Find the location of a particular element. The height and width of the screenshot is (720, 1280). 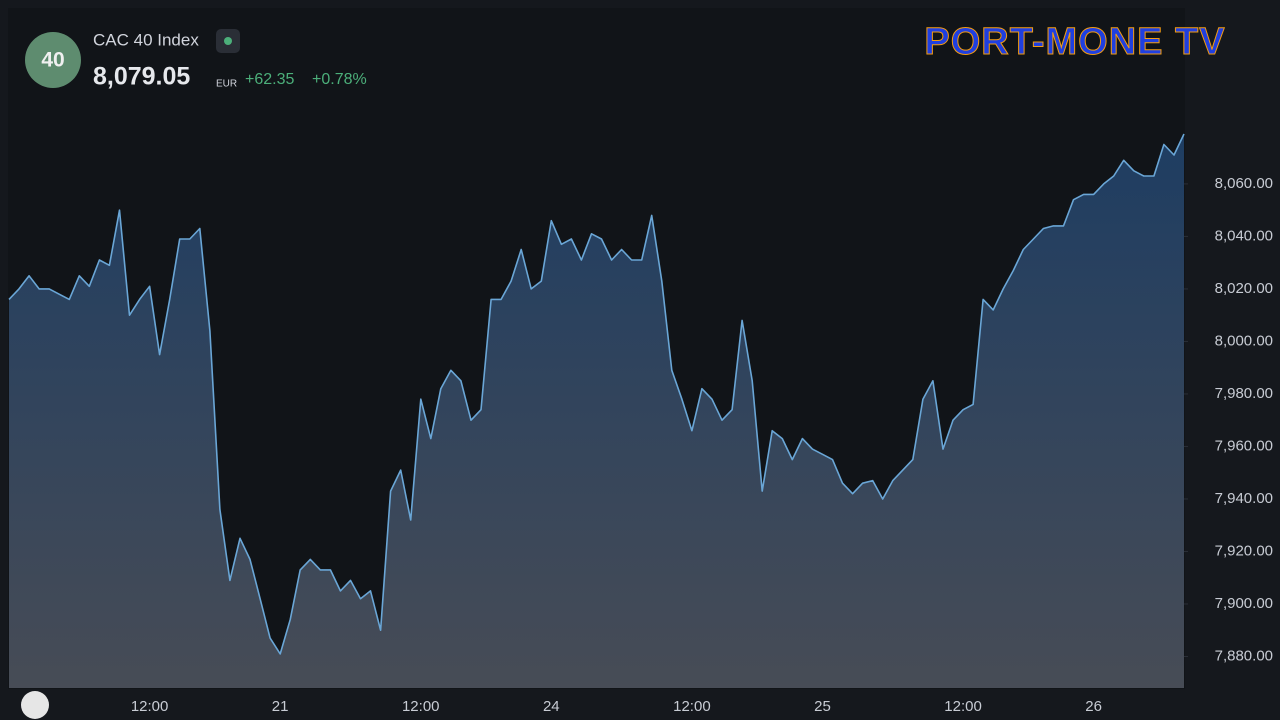

y-tick-label: 8,000.00 is located at coordinates (1244, 340).